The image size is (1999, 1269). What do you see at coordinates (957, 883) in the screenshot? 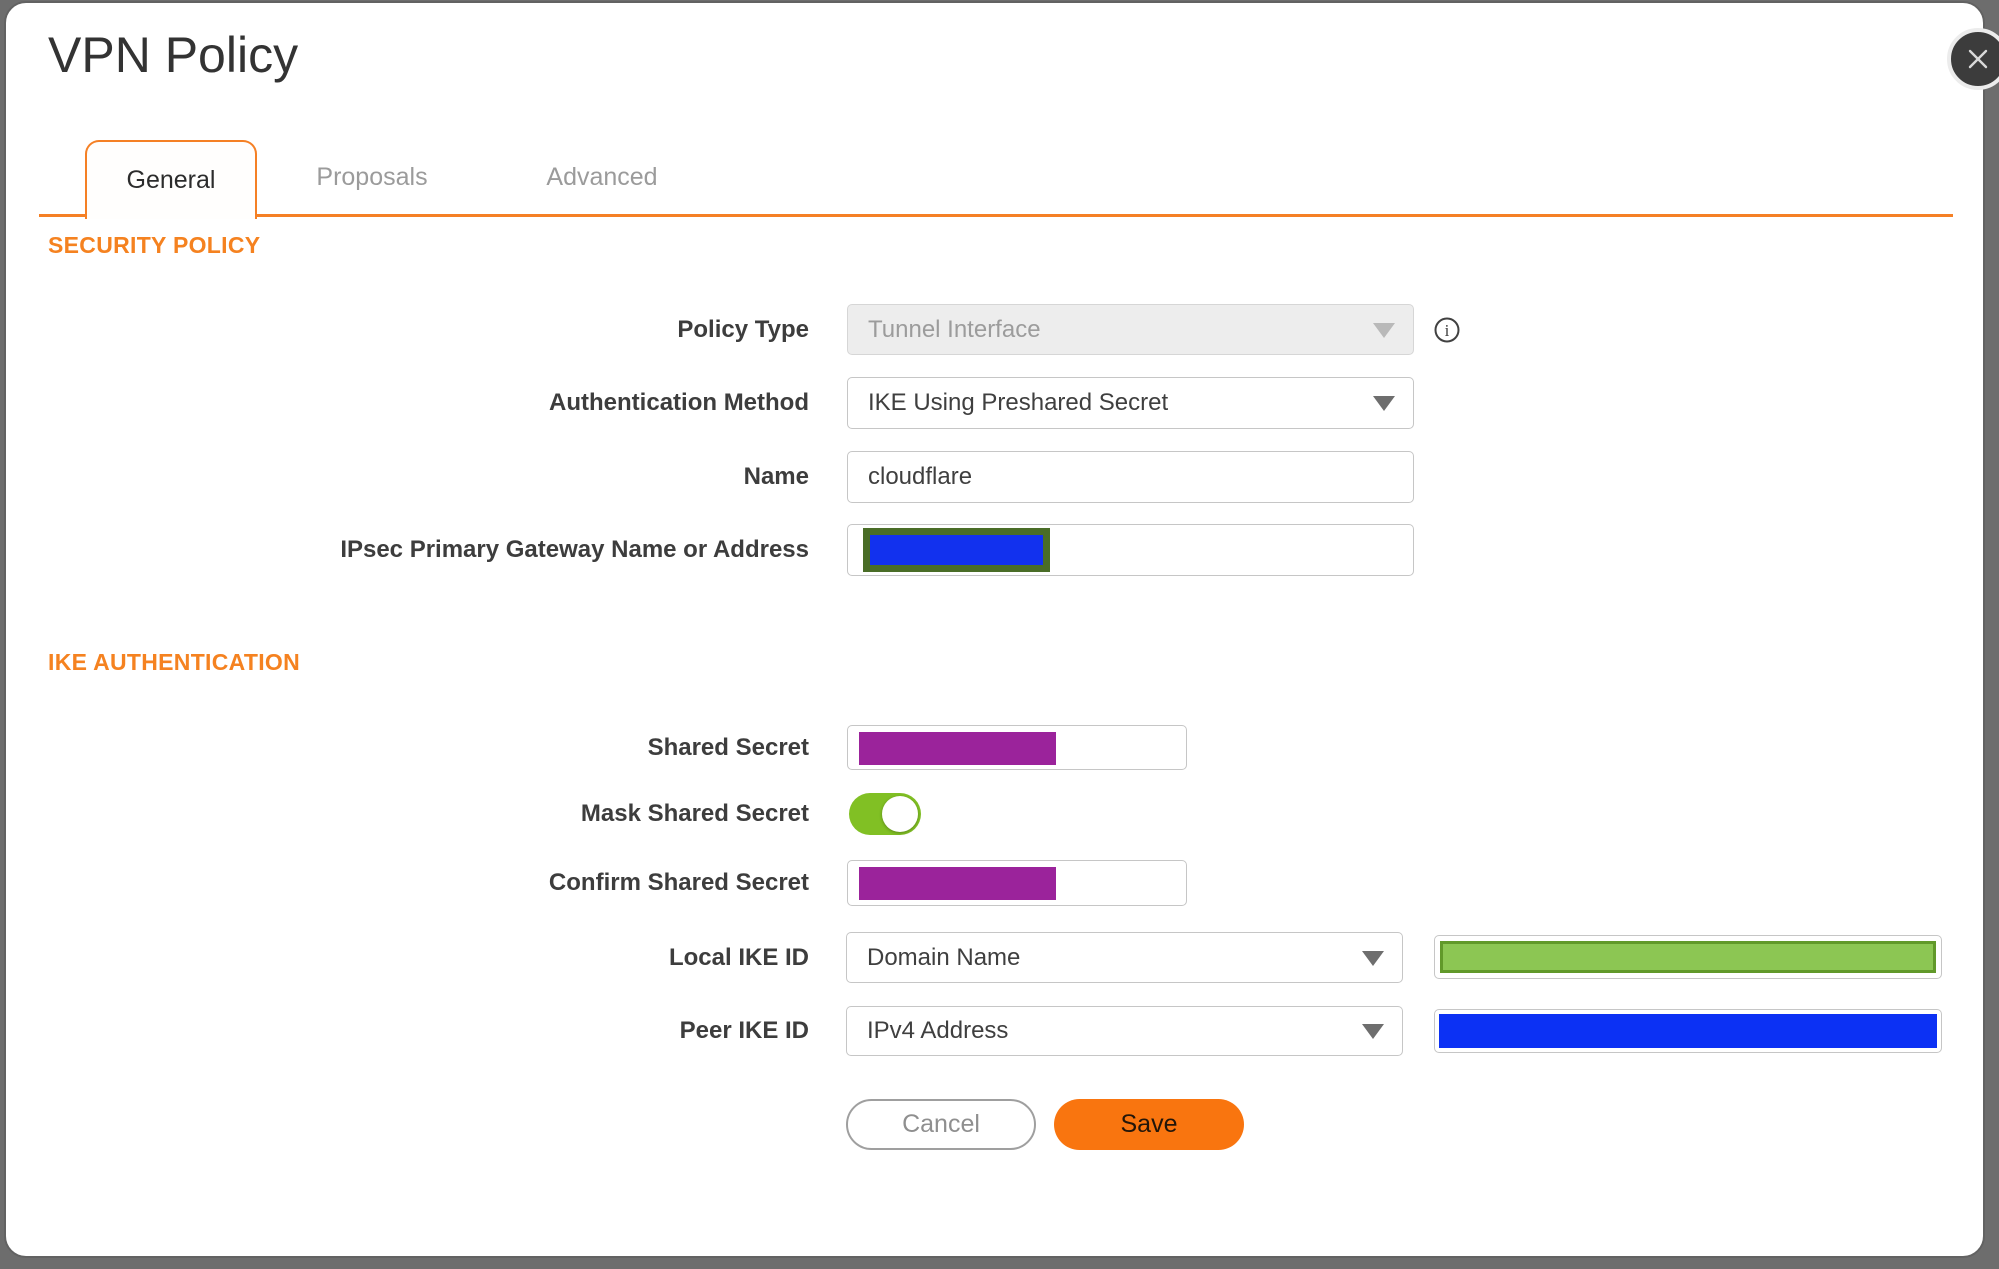
I see `confirm-shared-secret-redaction-block` at bounding box center [957, 883].